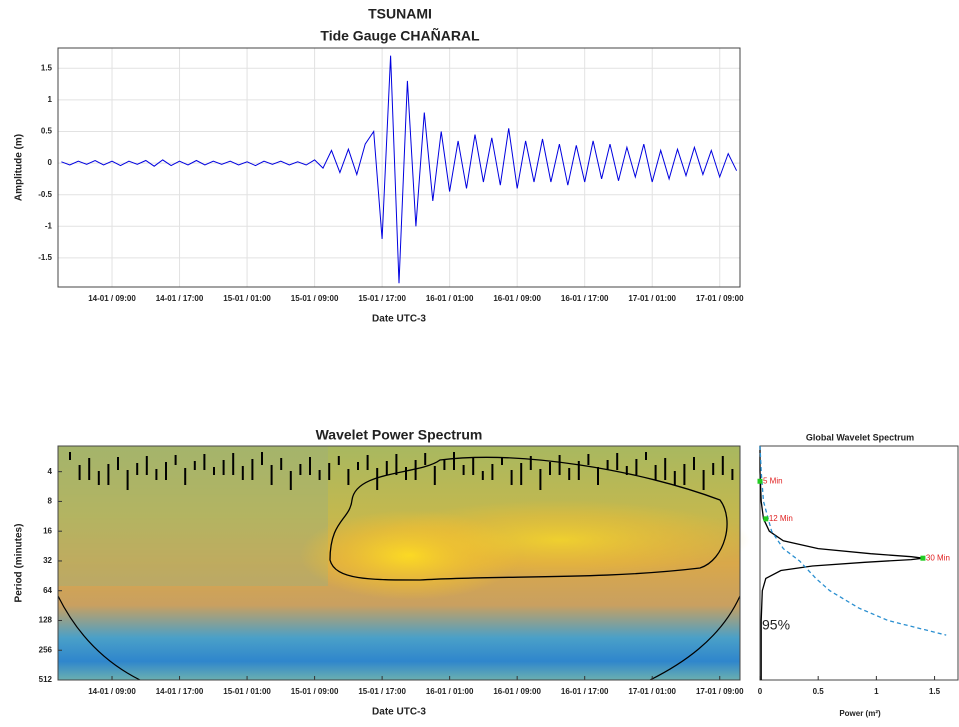 The height and width of the screenshot is (727, 959). What do you see at coordinates (46, 649) in the screenshot?
I see `y-tick-label: 256` at bounding box center [46, 649].